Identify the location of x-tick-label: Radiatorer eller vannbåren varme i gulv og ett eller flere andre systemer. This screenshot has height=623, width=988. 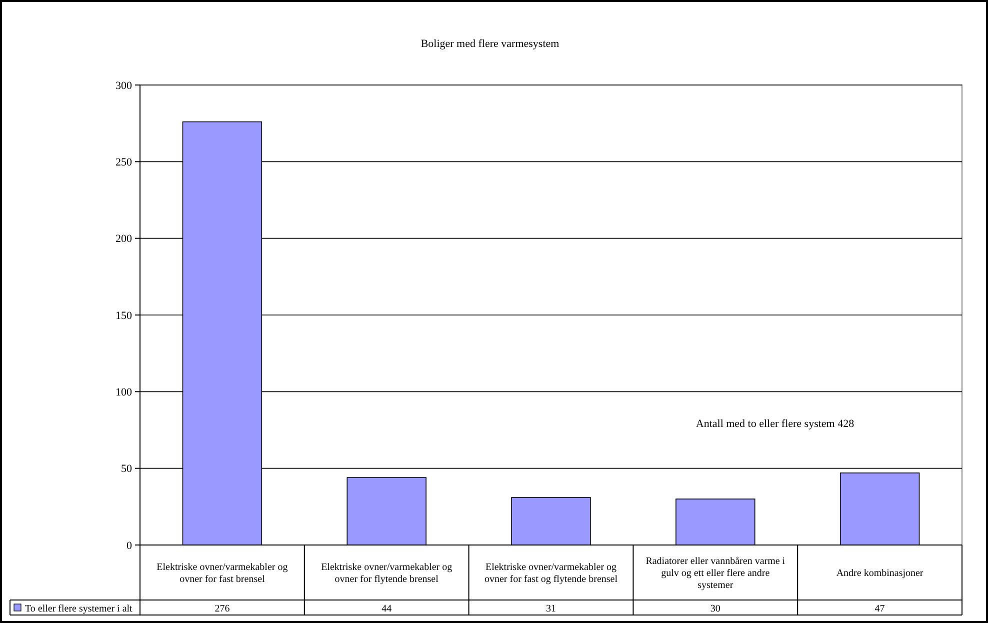
(716, 573).